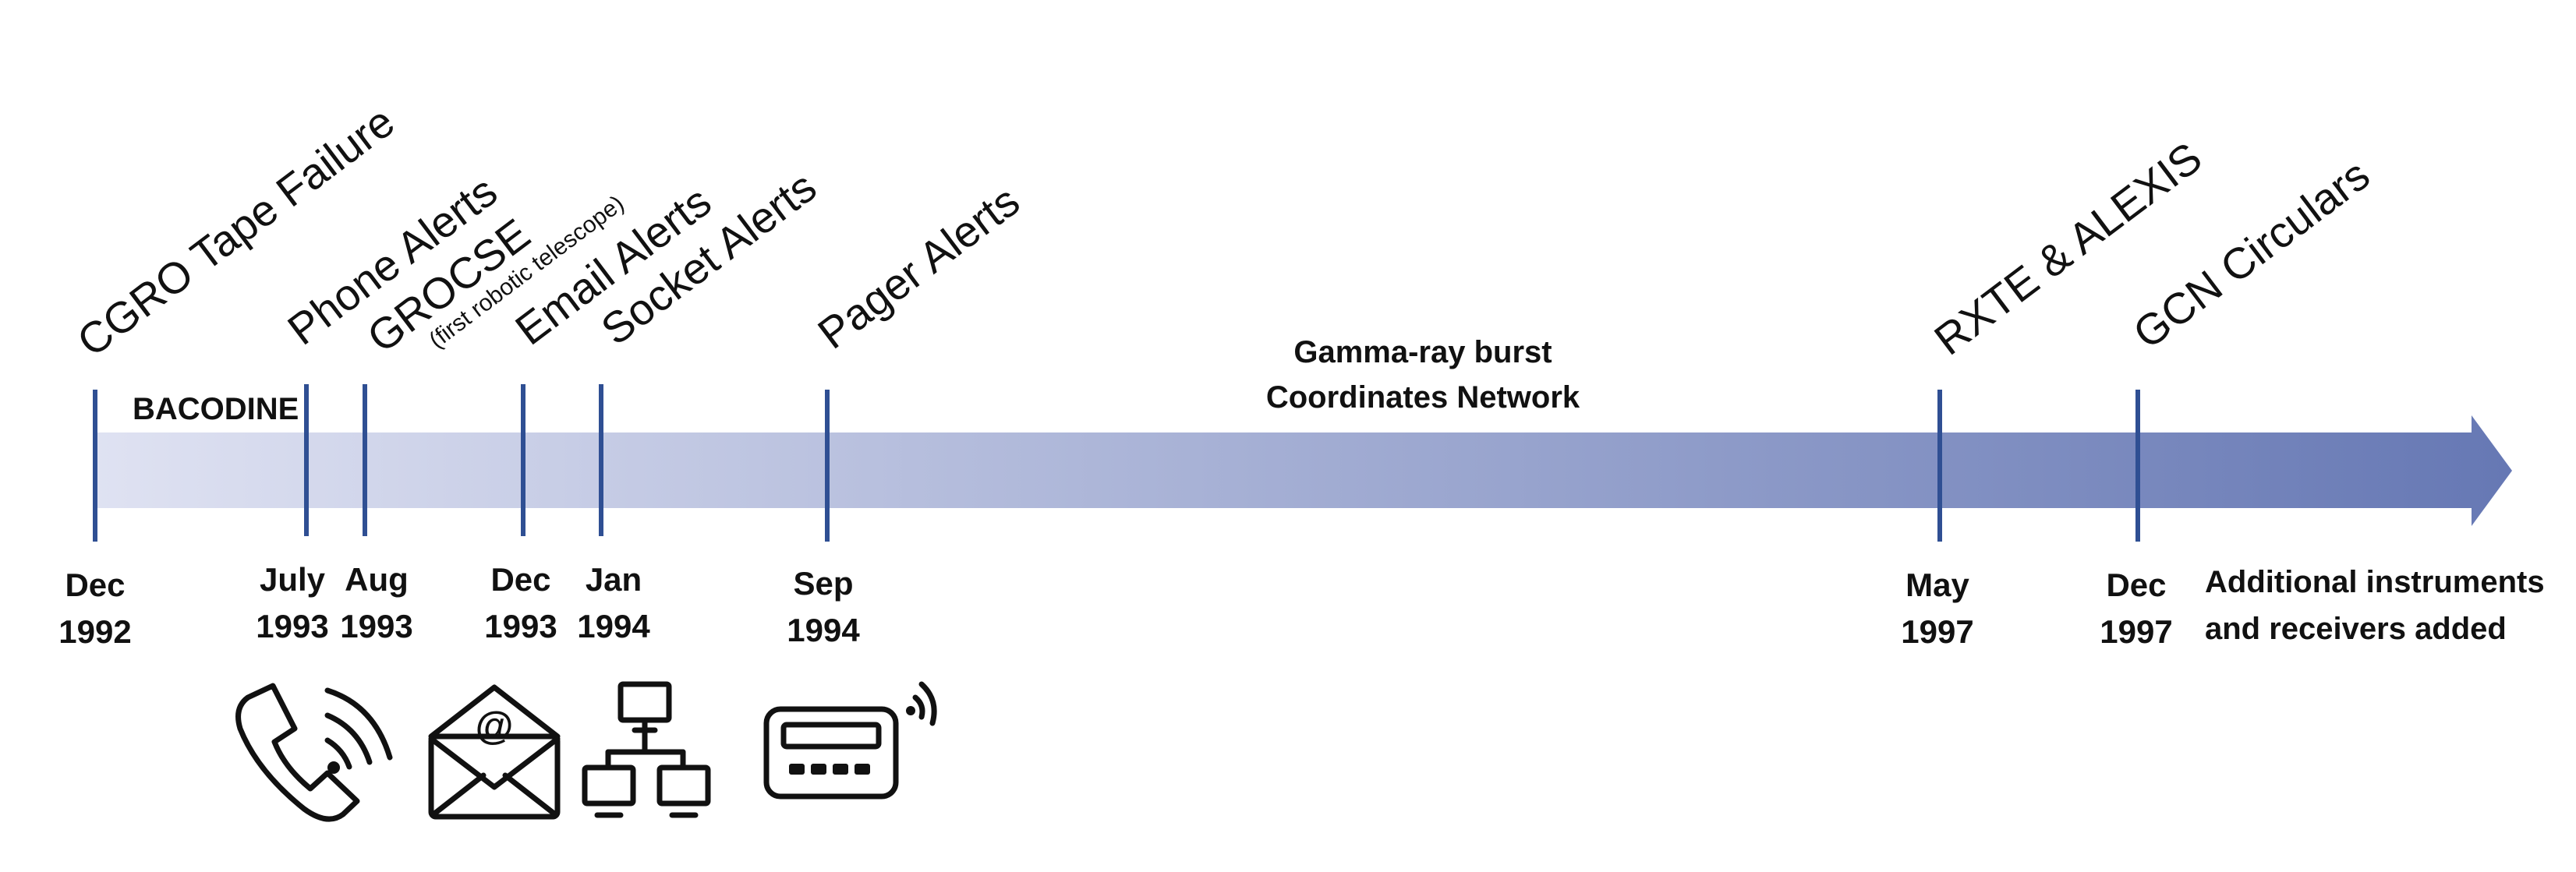  Describe the element at coordinates (1422, 352) in the screenshot. I see `network-label-line1: Gamma-ray burst` at that location.